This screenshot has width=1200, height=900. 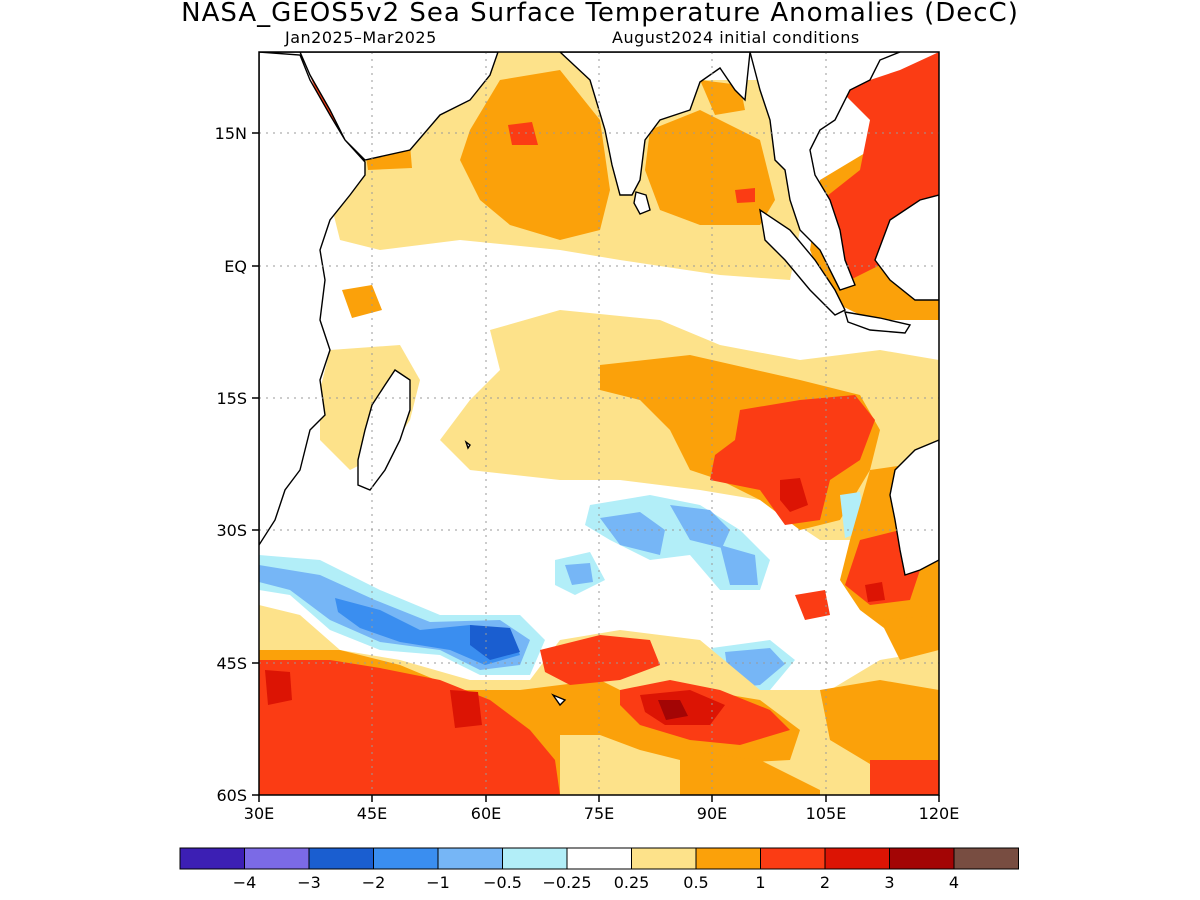 What do you see at coordinates (235, 266) in the screenshot?
I see `lat-label: EQ` at bounding box center [235, 266].